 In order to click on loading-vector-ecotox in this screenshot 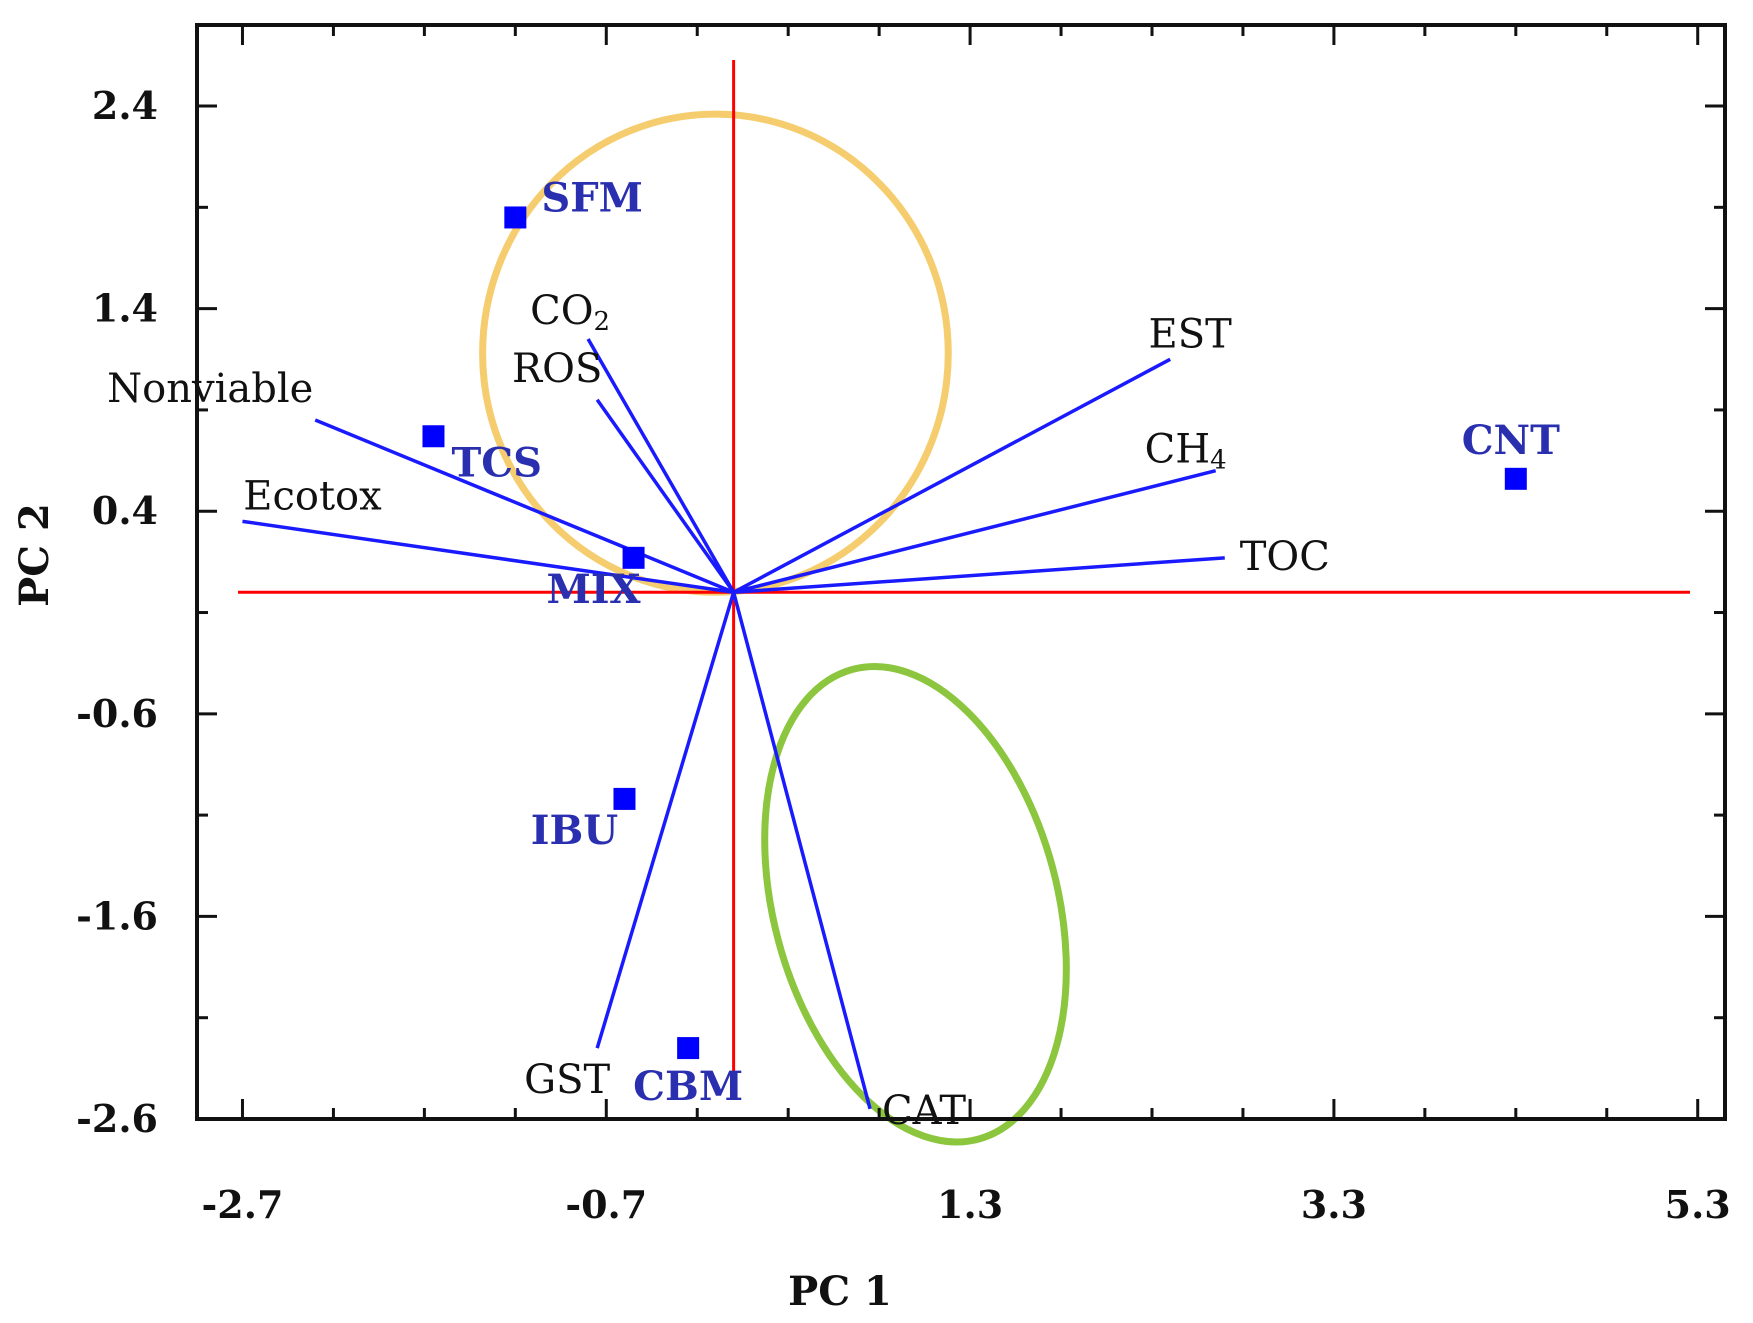, I will do `click(488, 556)`.